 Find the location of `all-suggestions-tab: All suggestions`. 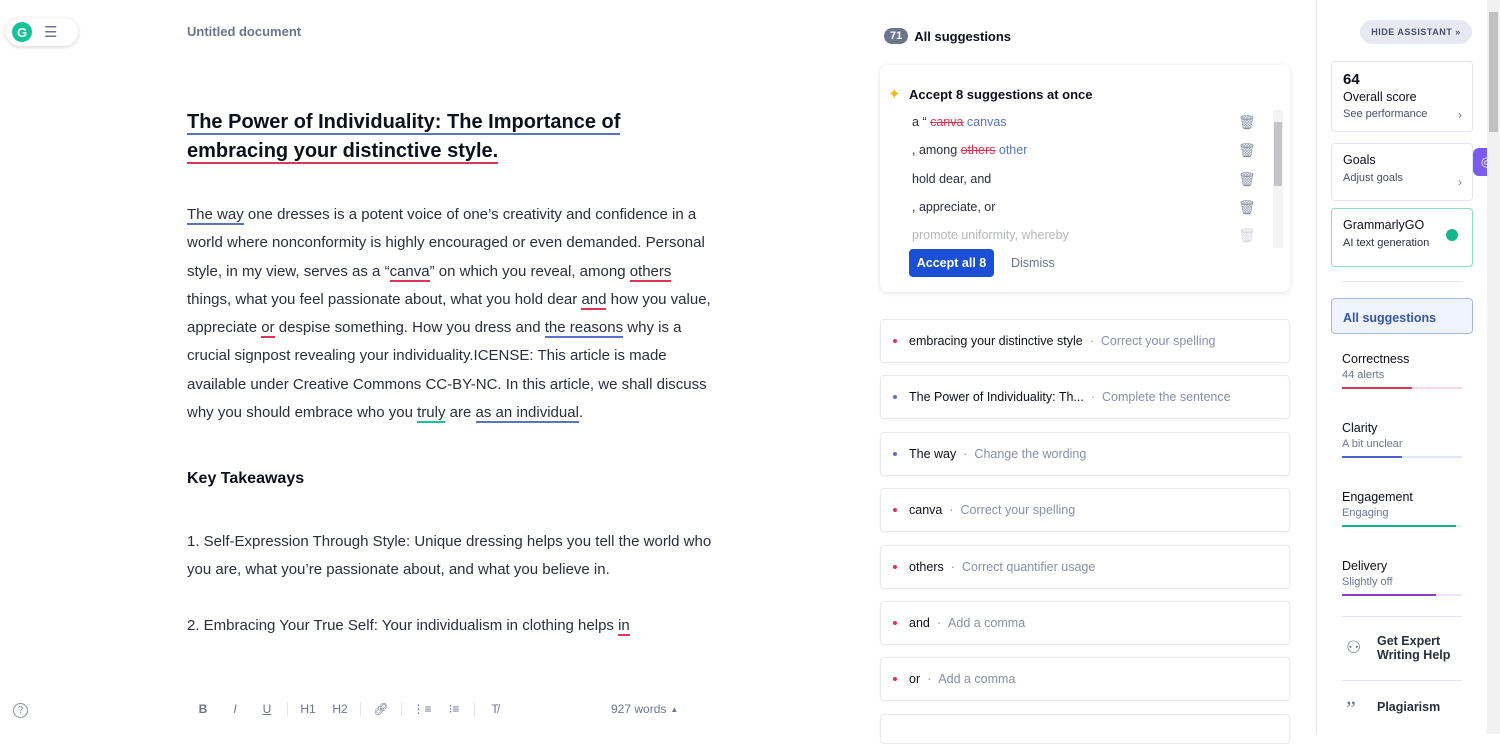

all-suggestions-tab: All suggestions is located at coordinates (1402, 316).